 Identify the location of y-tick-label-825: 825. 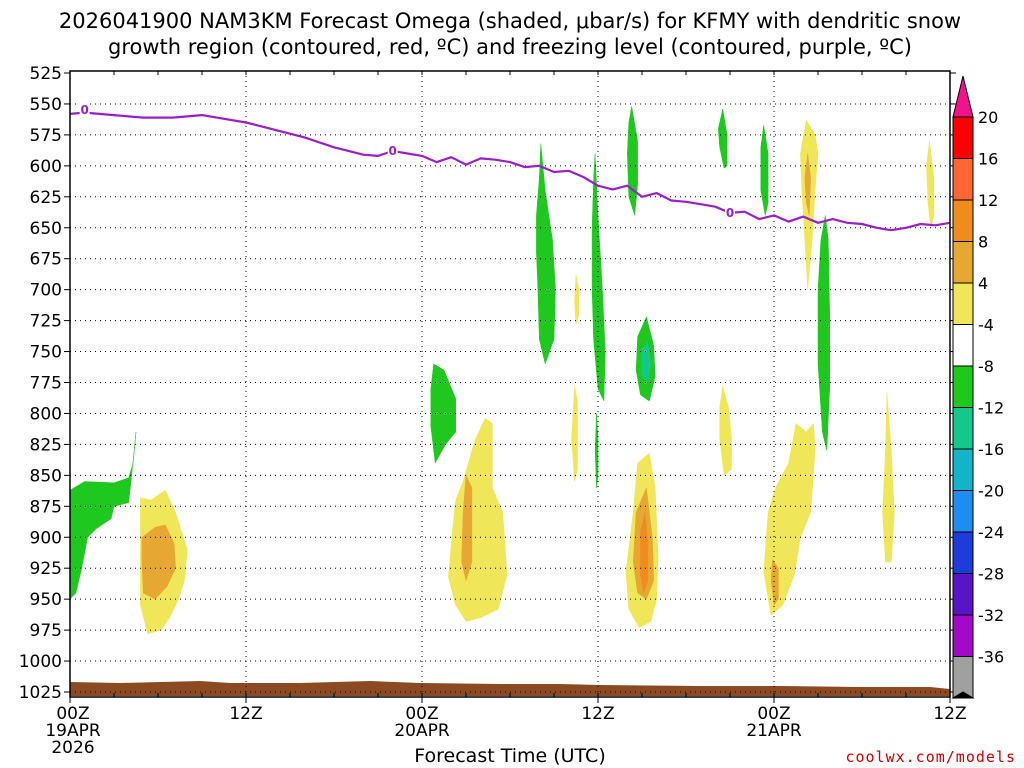
(46, 445).